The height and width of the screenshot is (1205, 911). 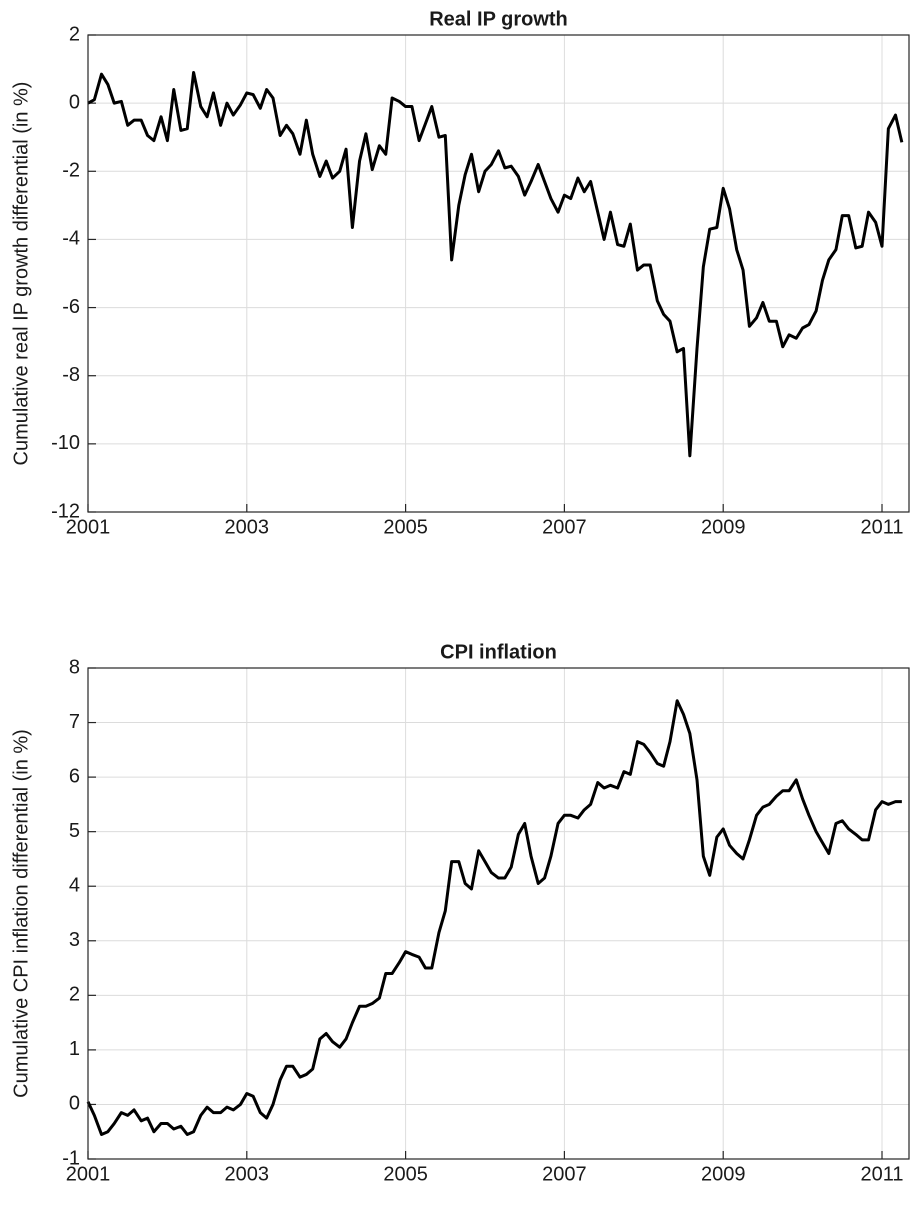 What do you see at coordinates (74, 776) in the screenshot?
I see `y-tick-label: 6` at bounding box center [74, 776].